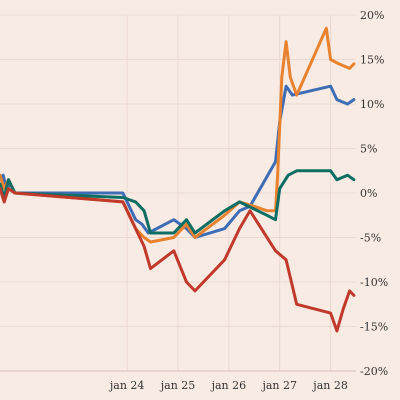  What do you see at coordinates (374, 327) in the screenshot?
I see `y-tick-label-7: -15%` at bounding box center [374, 327].